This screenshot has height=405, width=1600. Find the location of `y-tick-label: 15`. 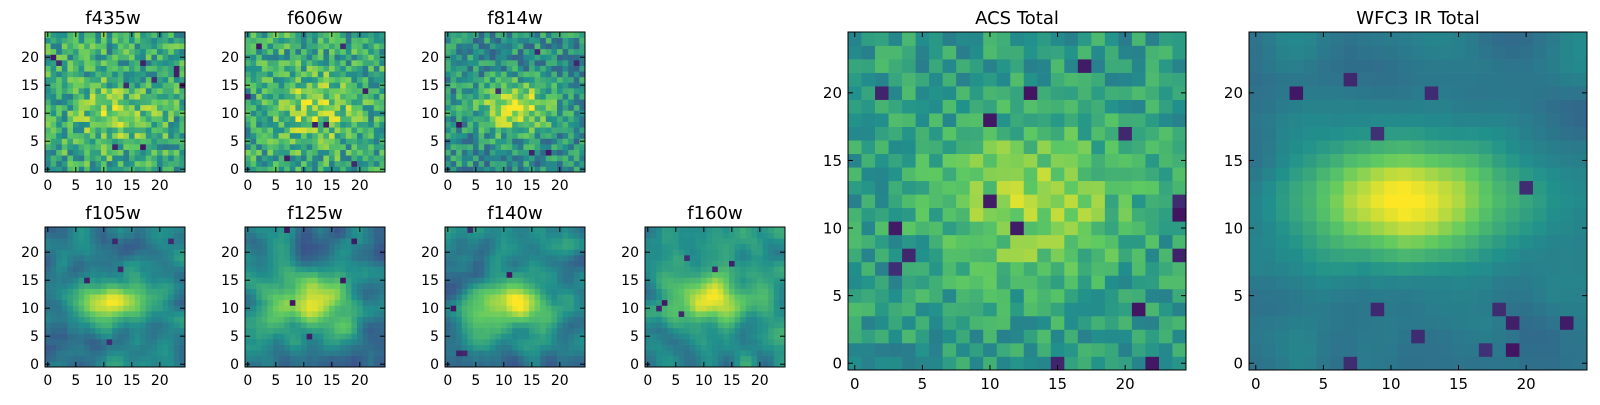

y-tick-label: 15 is located at coordinates (30, 86).